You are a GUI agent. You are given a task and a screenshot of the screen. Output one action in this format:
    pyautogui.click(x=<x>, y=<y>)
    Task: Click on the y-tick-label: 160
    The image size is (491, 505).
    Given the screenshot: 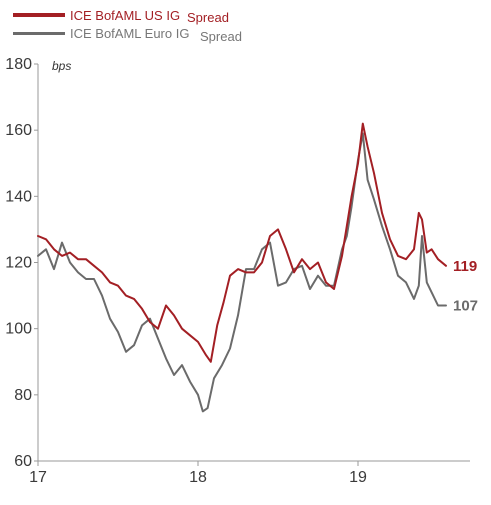 What is the action you would take?
    pyautogui.click(x=18, y=130)
    